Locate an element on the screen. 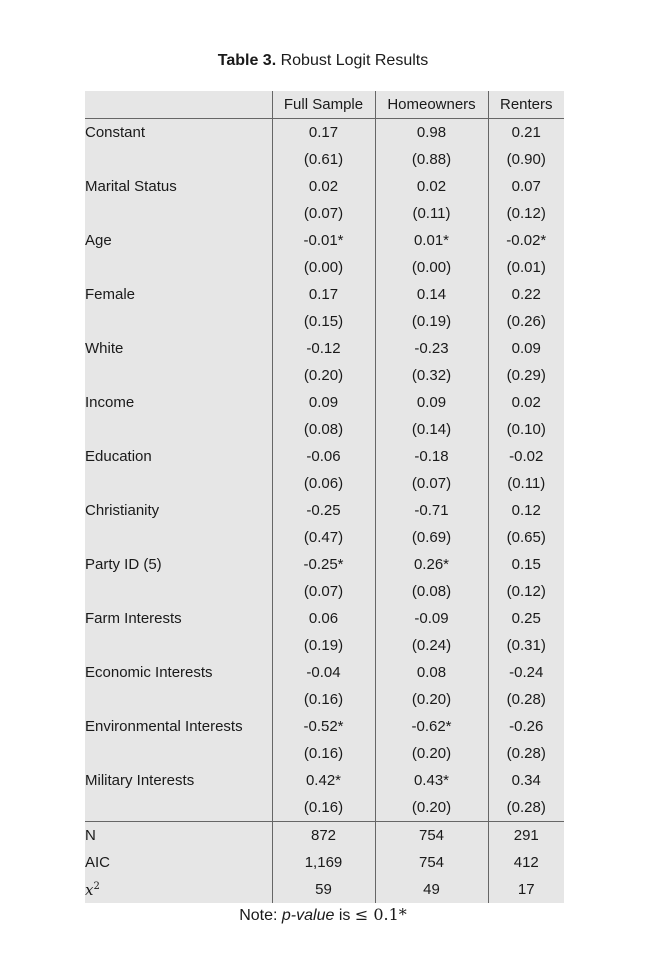  coefficient-cell: 0.22 is located at coordinates (525, 294).